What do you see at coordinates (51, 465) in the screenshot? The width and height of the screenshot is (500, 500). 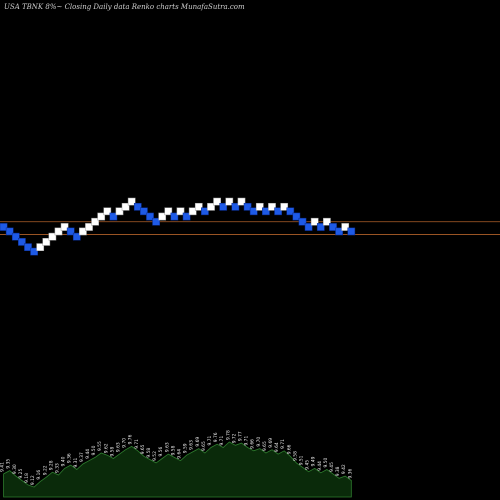 I see `volume-label: 9.28` at bounding box center [51, 465].